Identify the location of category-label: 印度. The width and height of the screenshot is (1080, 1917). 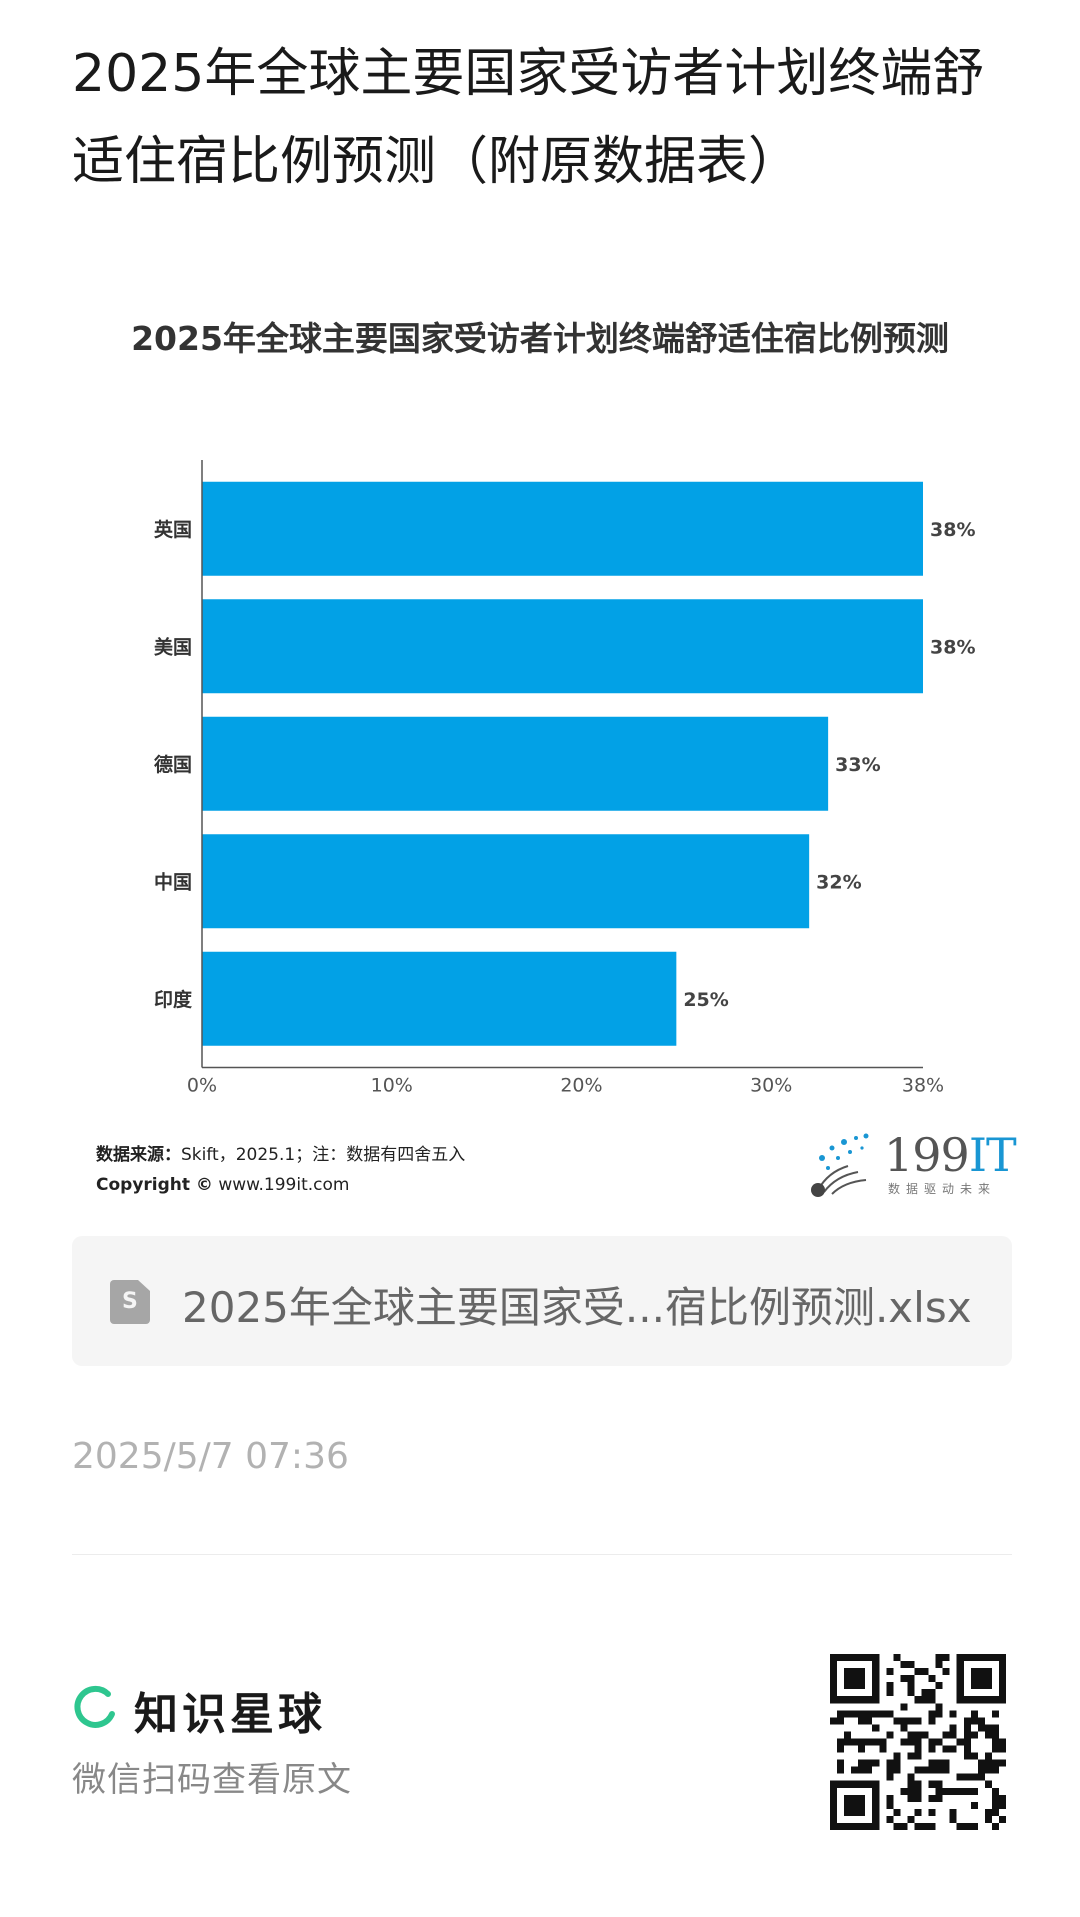
(173, 999).